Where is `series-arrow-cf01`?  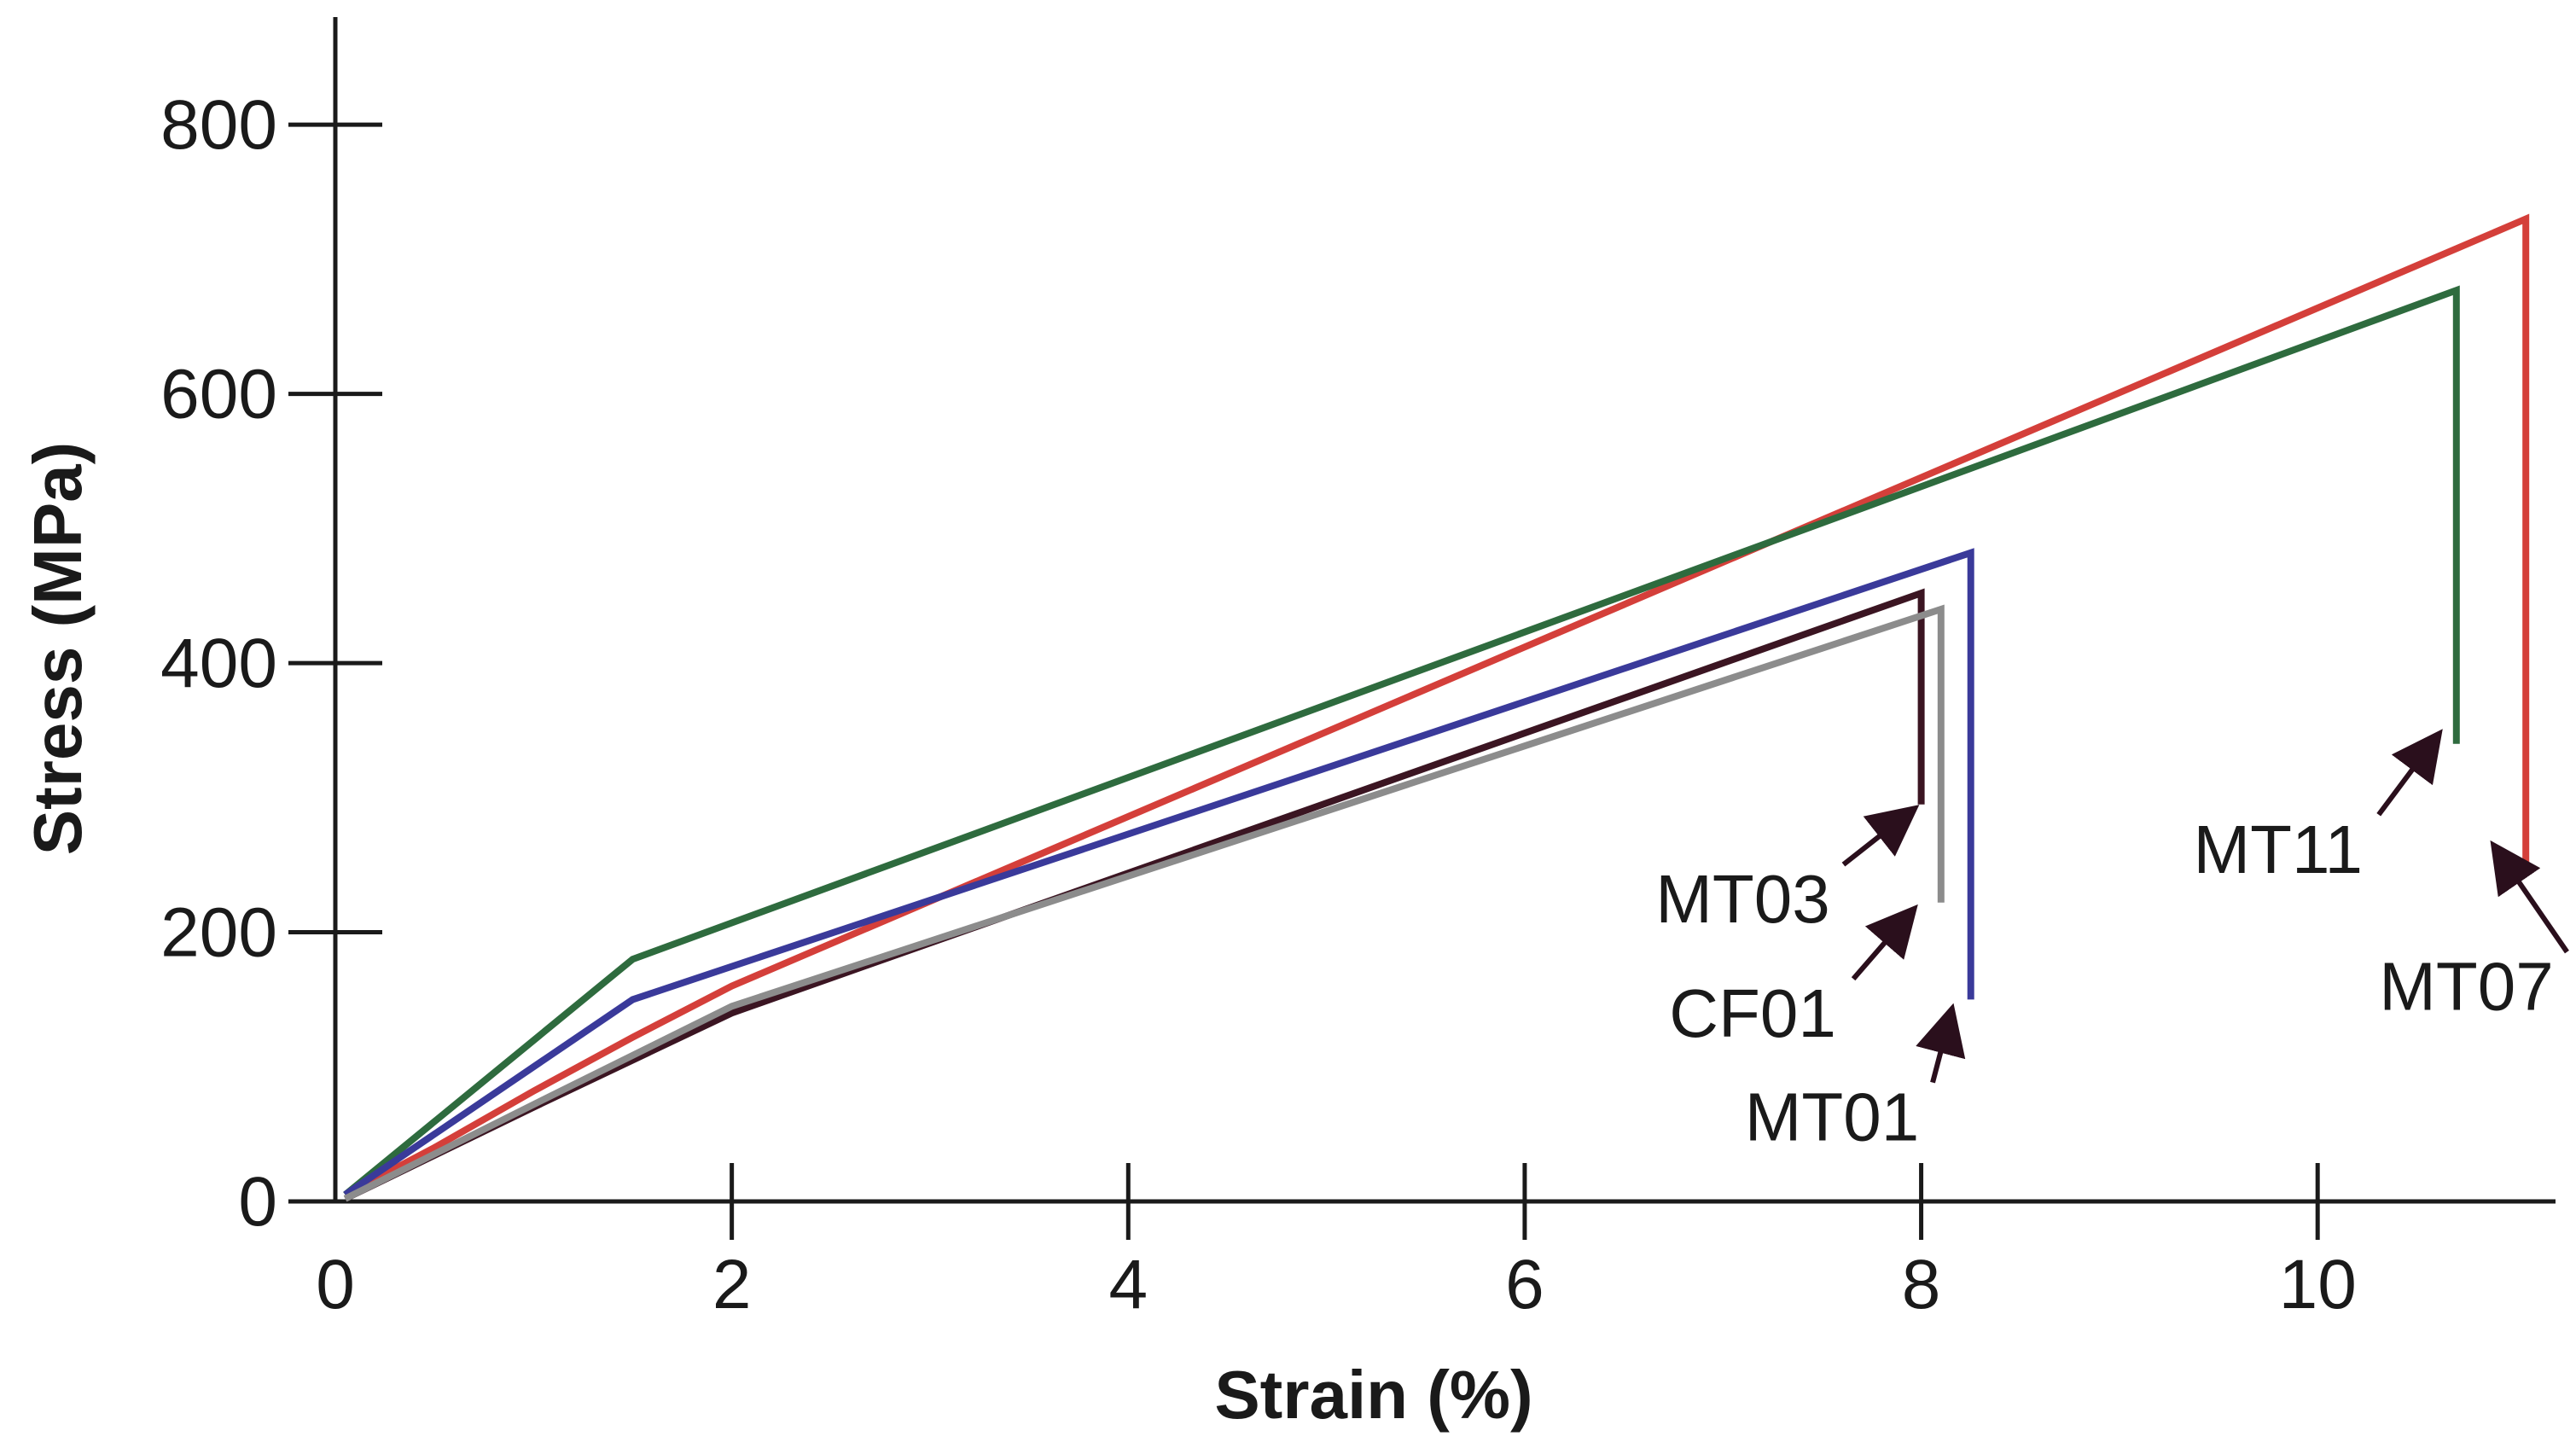 series-arrow-cf01 is located at coordinates (1884, 943).